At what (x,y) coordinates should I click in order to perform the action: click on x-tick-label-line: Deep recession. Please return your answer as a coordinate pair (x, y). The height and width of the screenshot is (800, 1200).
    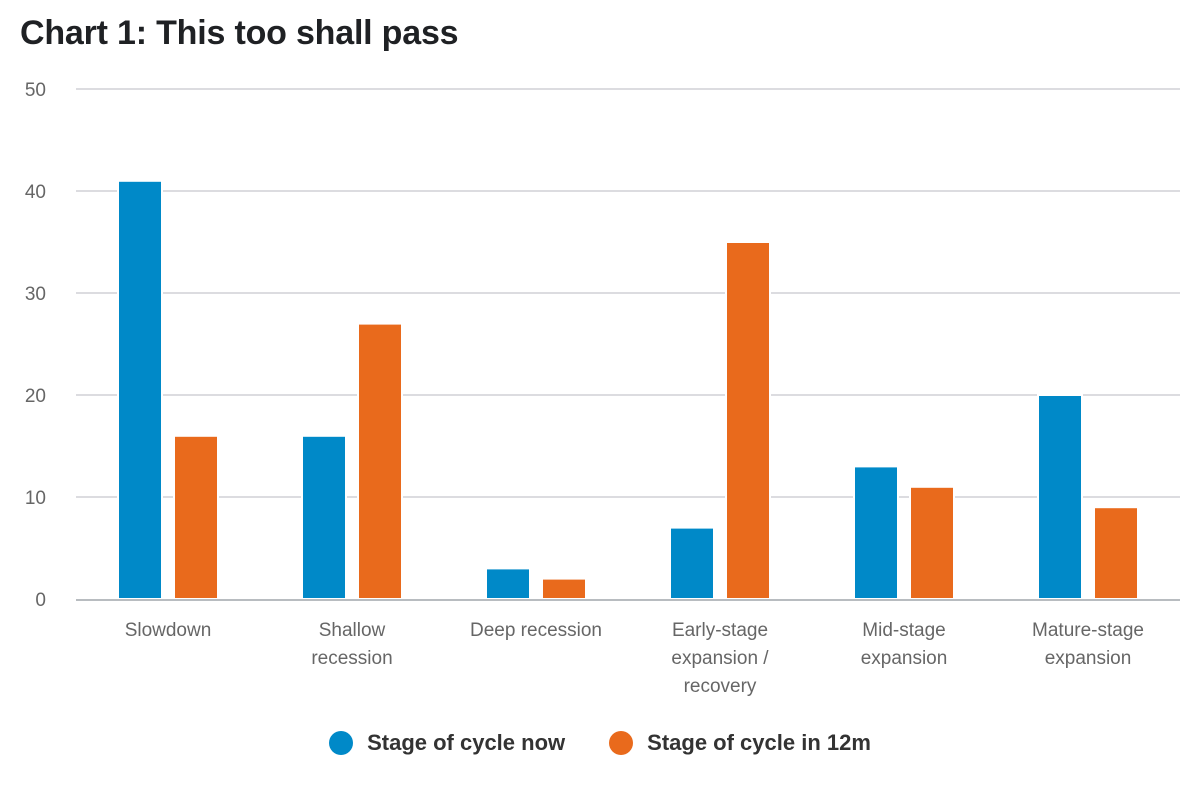
    Looking at the image, I should click on (536, 630).